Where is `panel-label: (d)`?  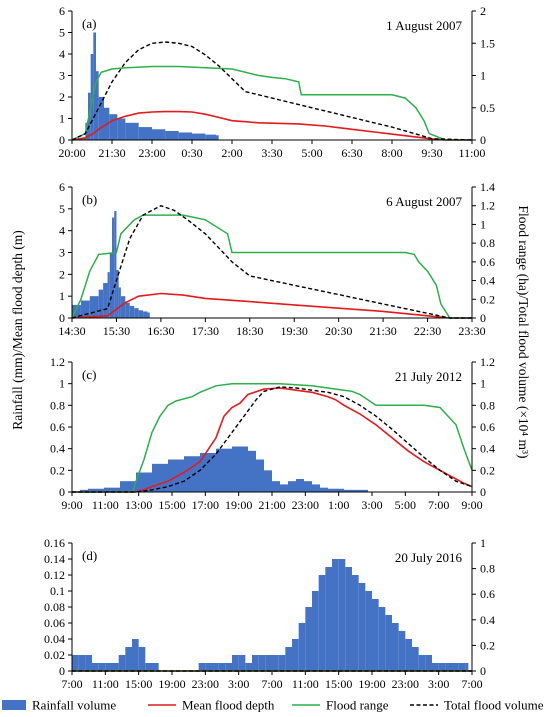 panel-label: (d) is located at coordinates (89, 555).